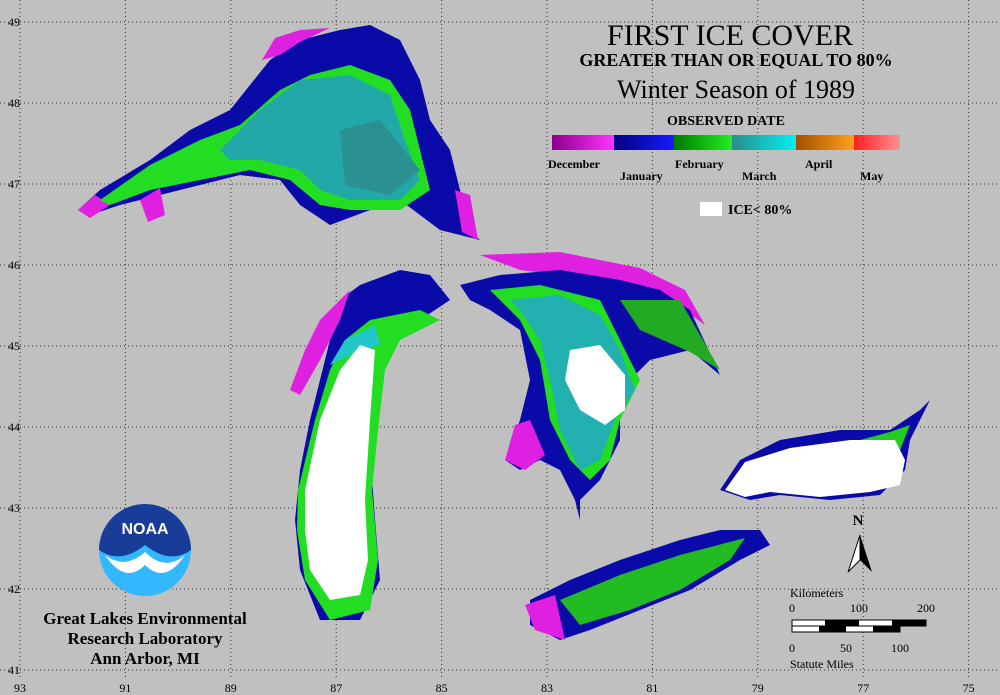 This screenshot has height=695, width=1000. I want to click on color-april, so click(825, 142).